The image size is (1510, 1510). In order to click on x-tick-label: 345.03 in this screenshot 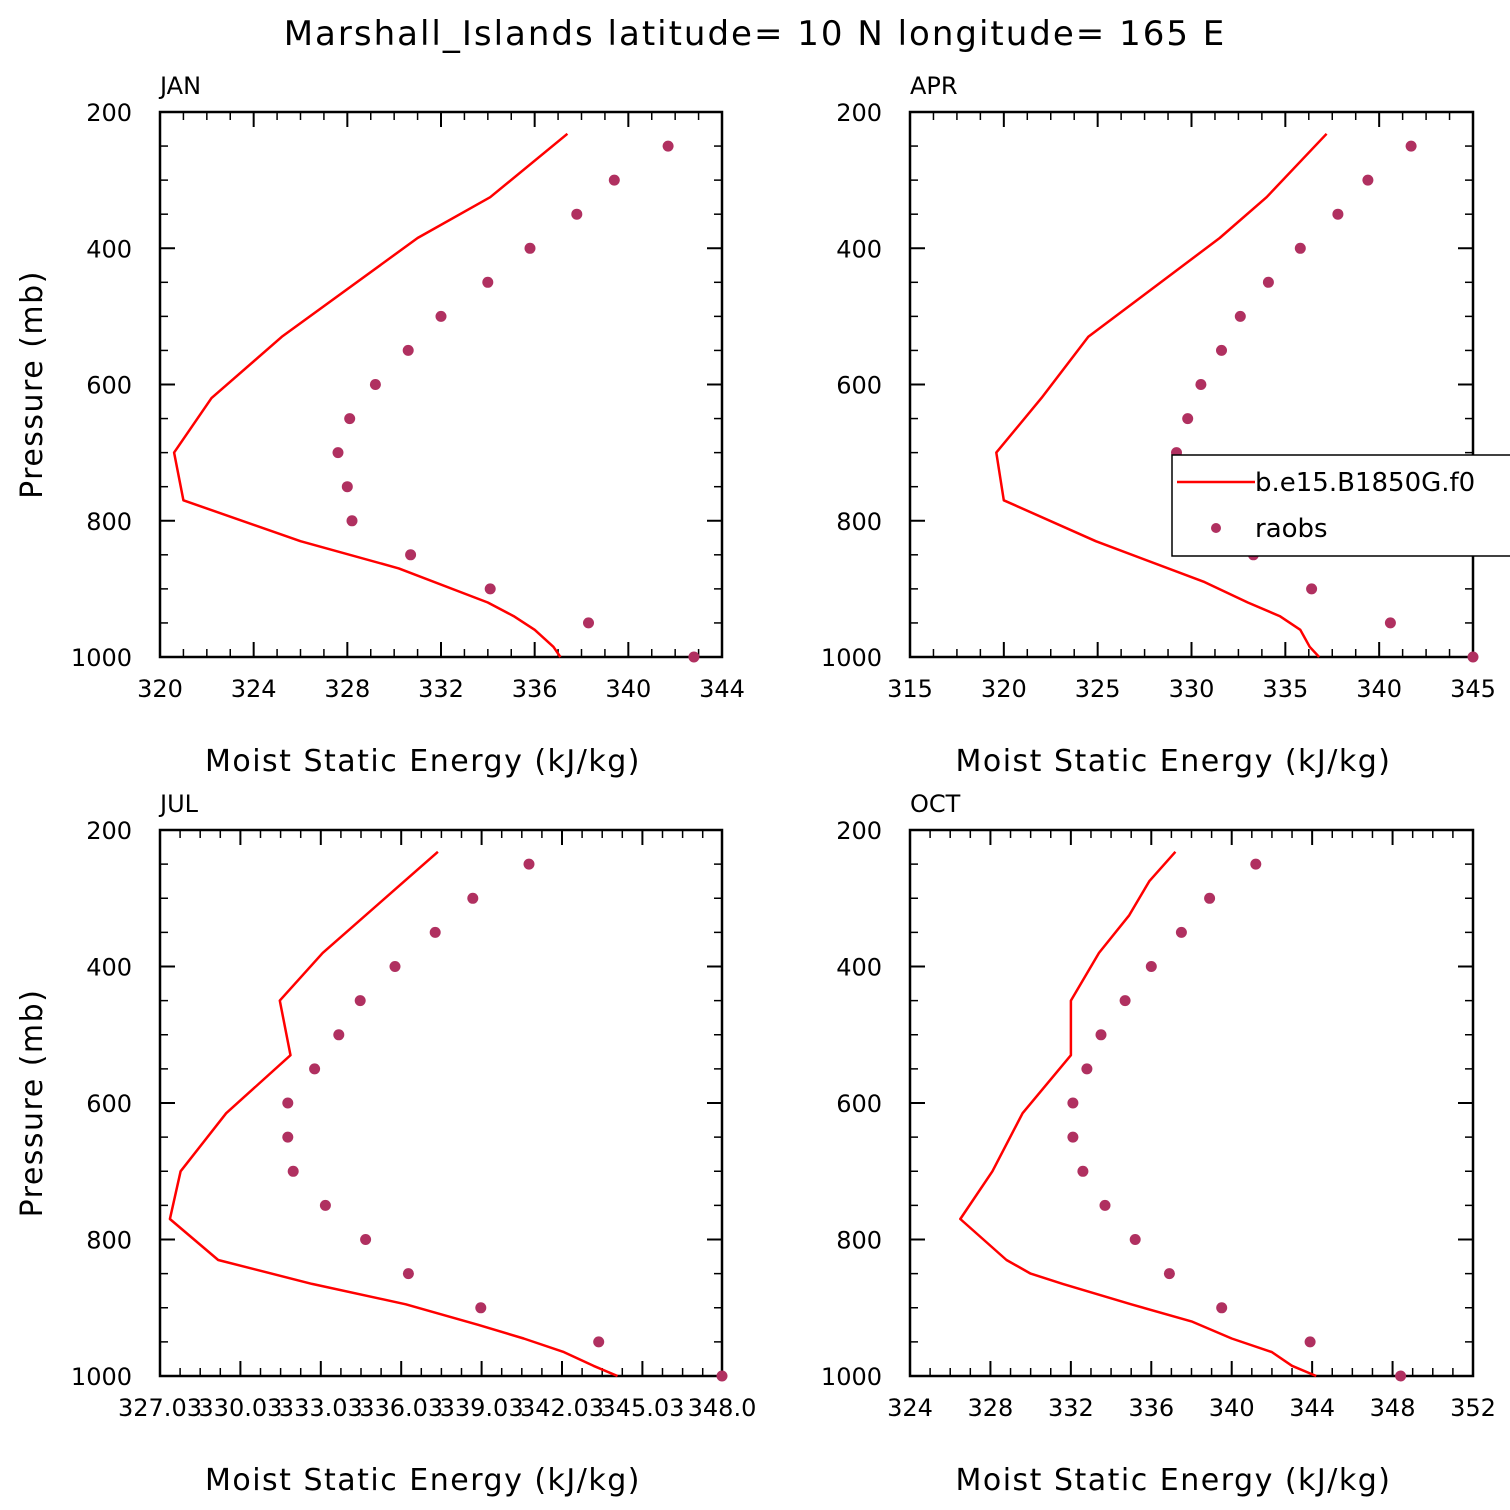, I will do `click(642, 1408)`.